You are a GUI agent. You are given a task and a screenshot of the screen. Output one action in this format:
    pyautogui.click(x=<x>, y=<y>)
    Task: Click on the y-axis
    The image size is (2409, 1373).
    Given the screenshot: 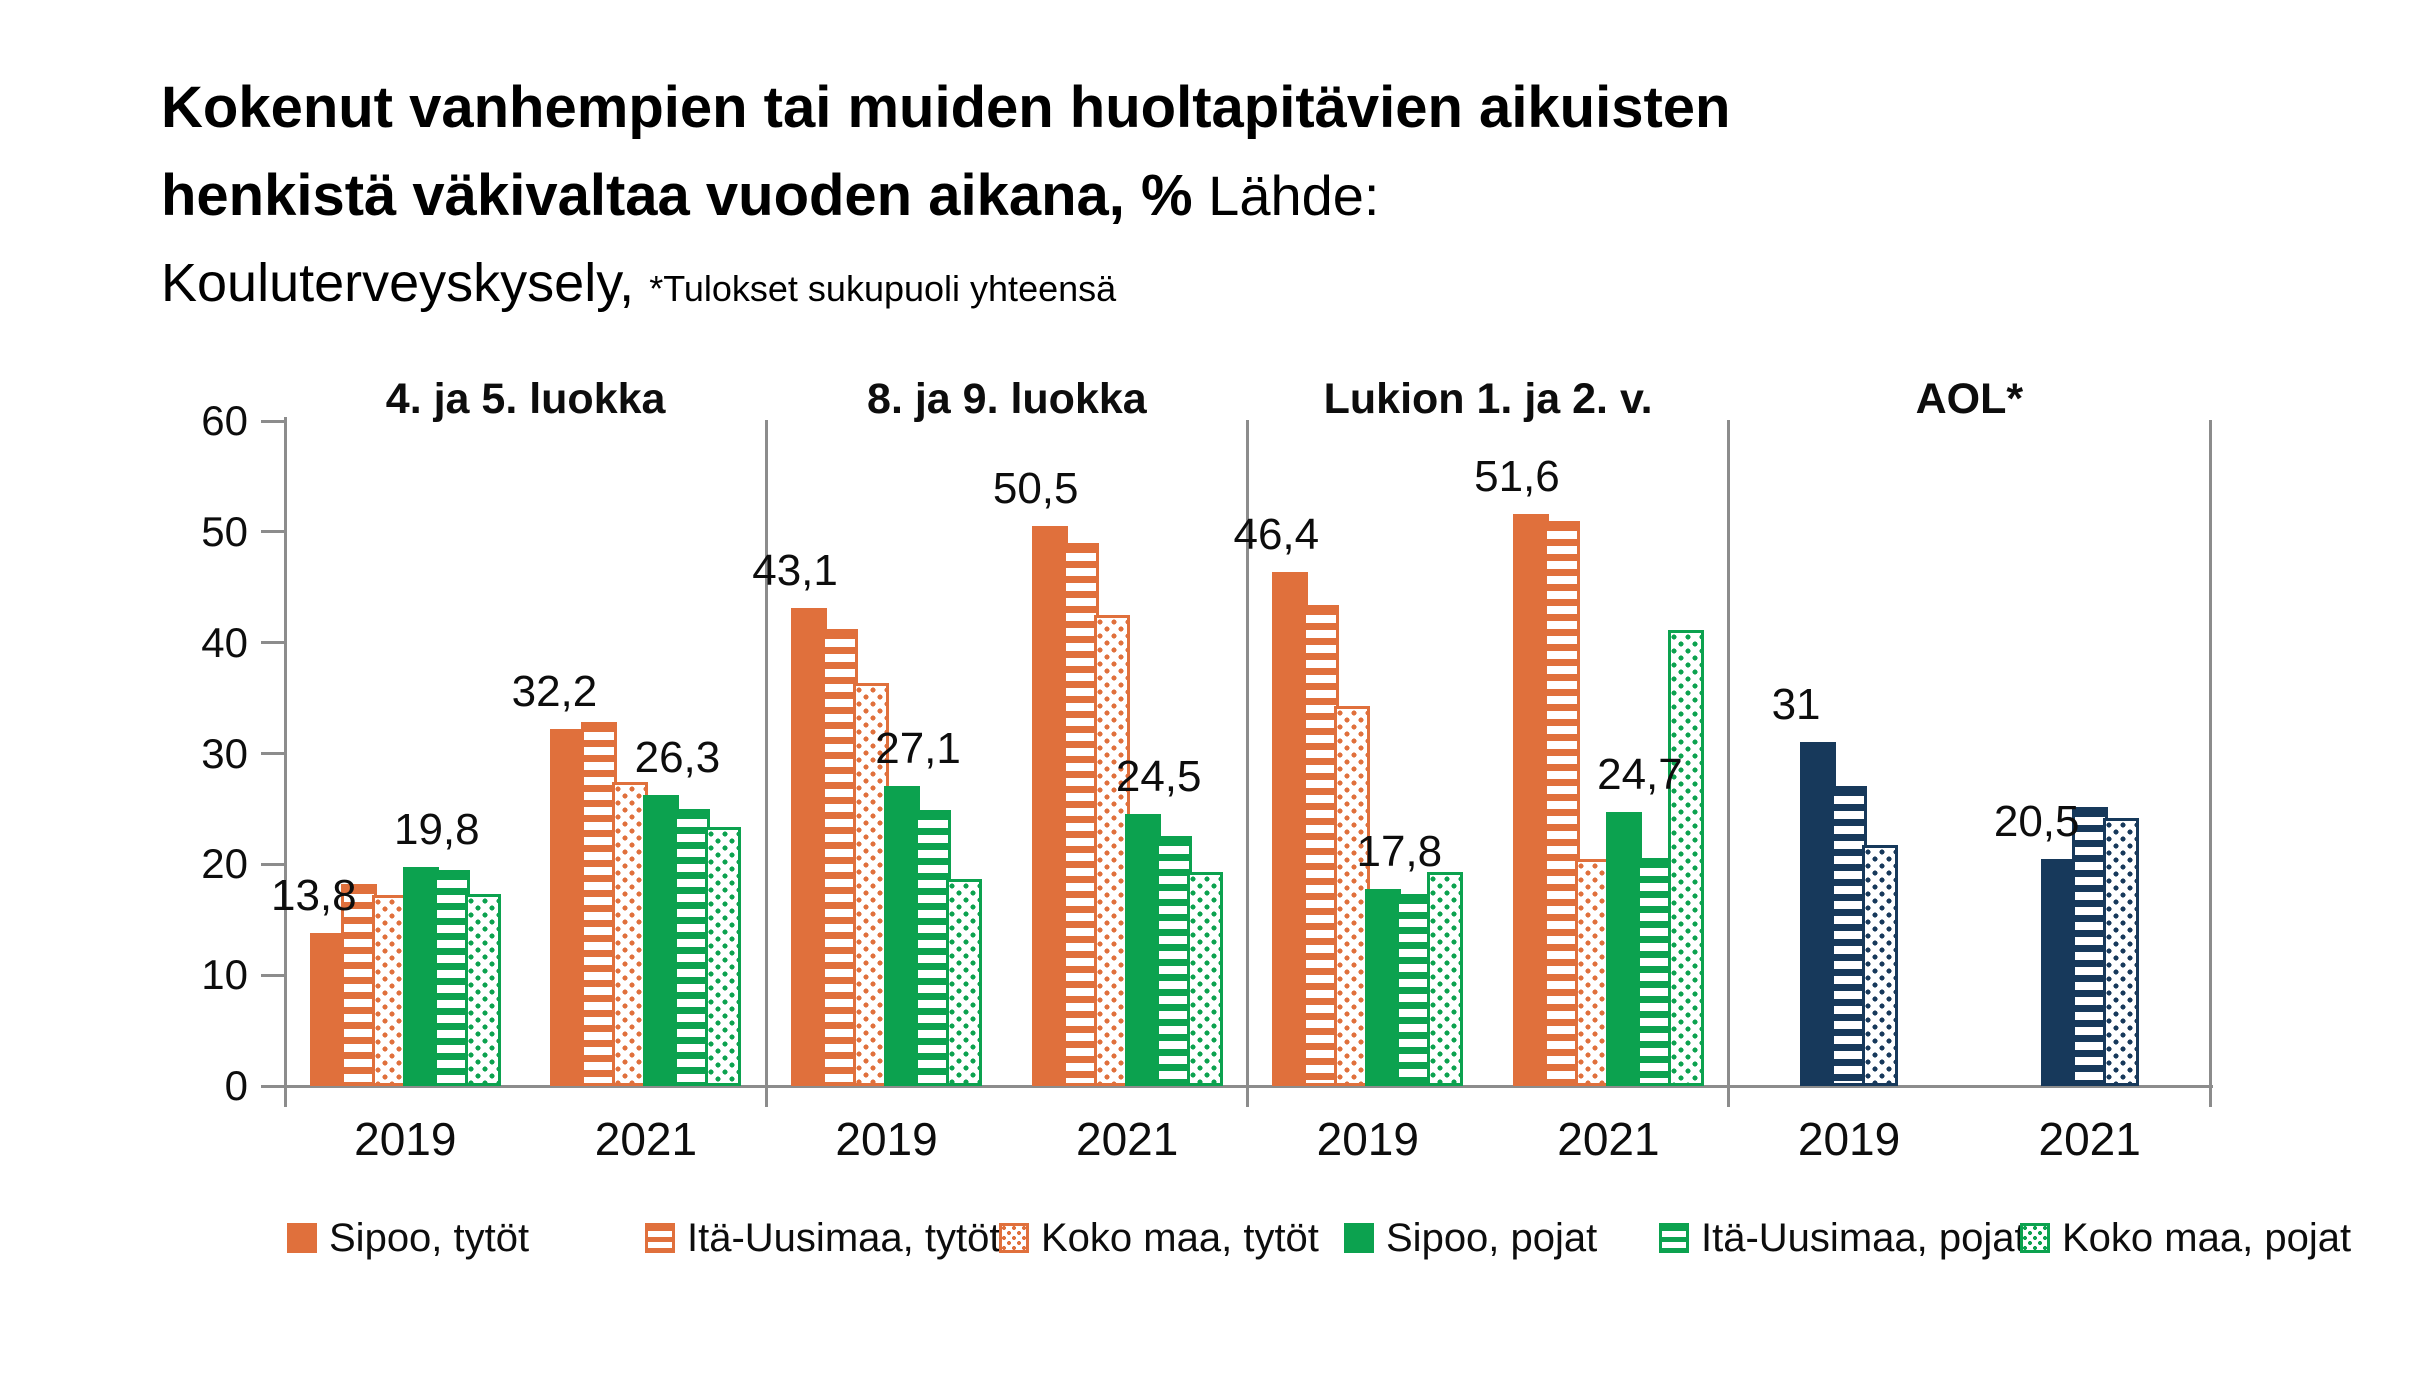 What is the action you would take?
    pyautogui.click(x=285, y=762)
    